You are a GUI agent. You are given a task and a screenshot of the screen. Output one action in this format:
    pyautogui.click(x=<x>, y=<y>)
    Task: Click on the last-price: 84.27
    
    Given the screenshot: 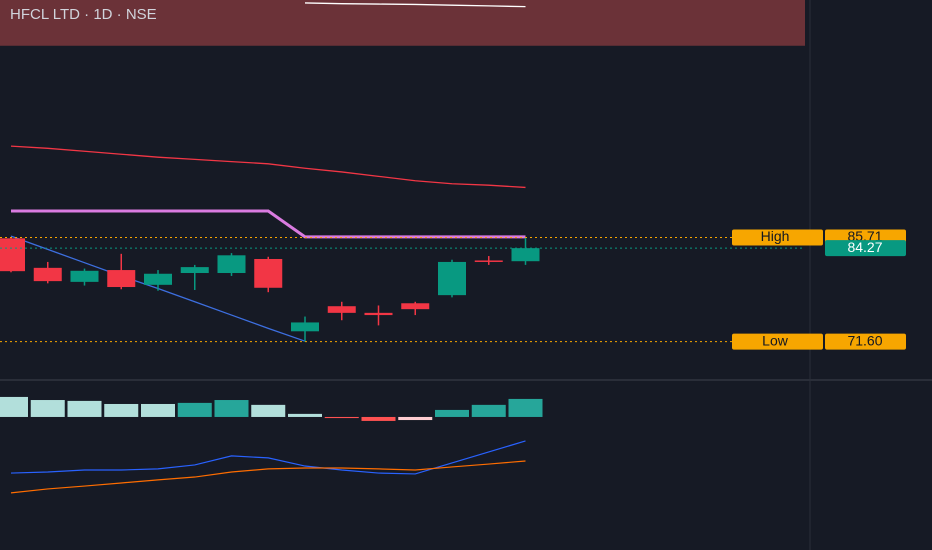 What is the action you would take?
    pyautogui.click(x=864, y=247)
    